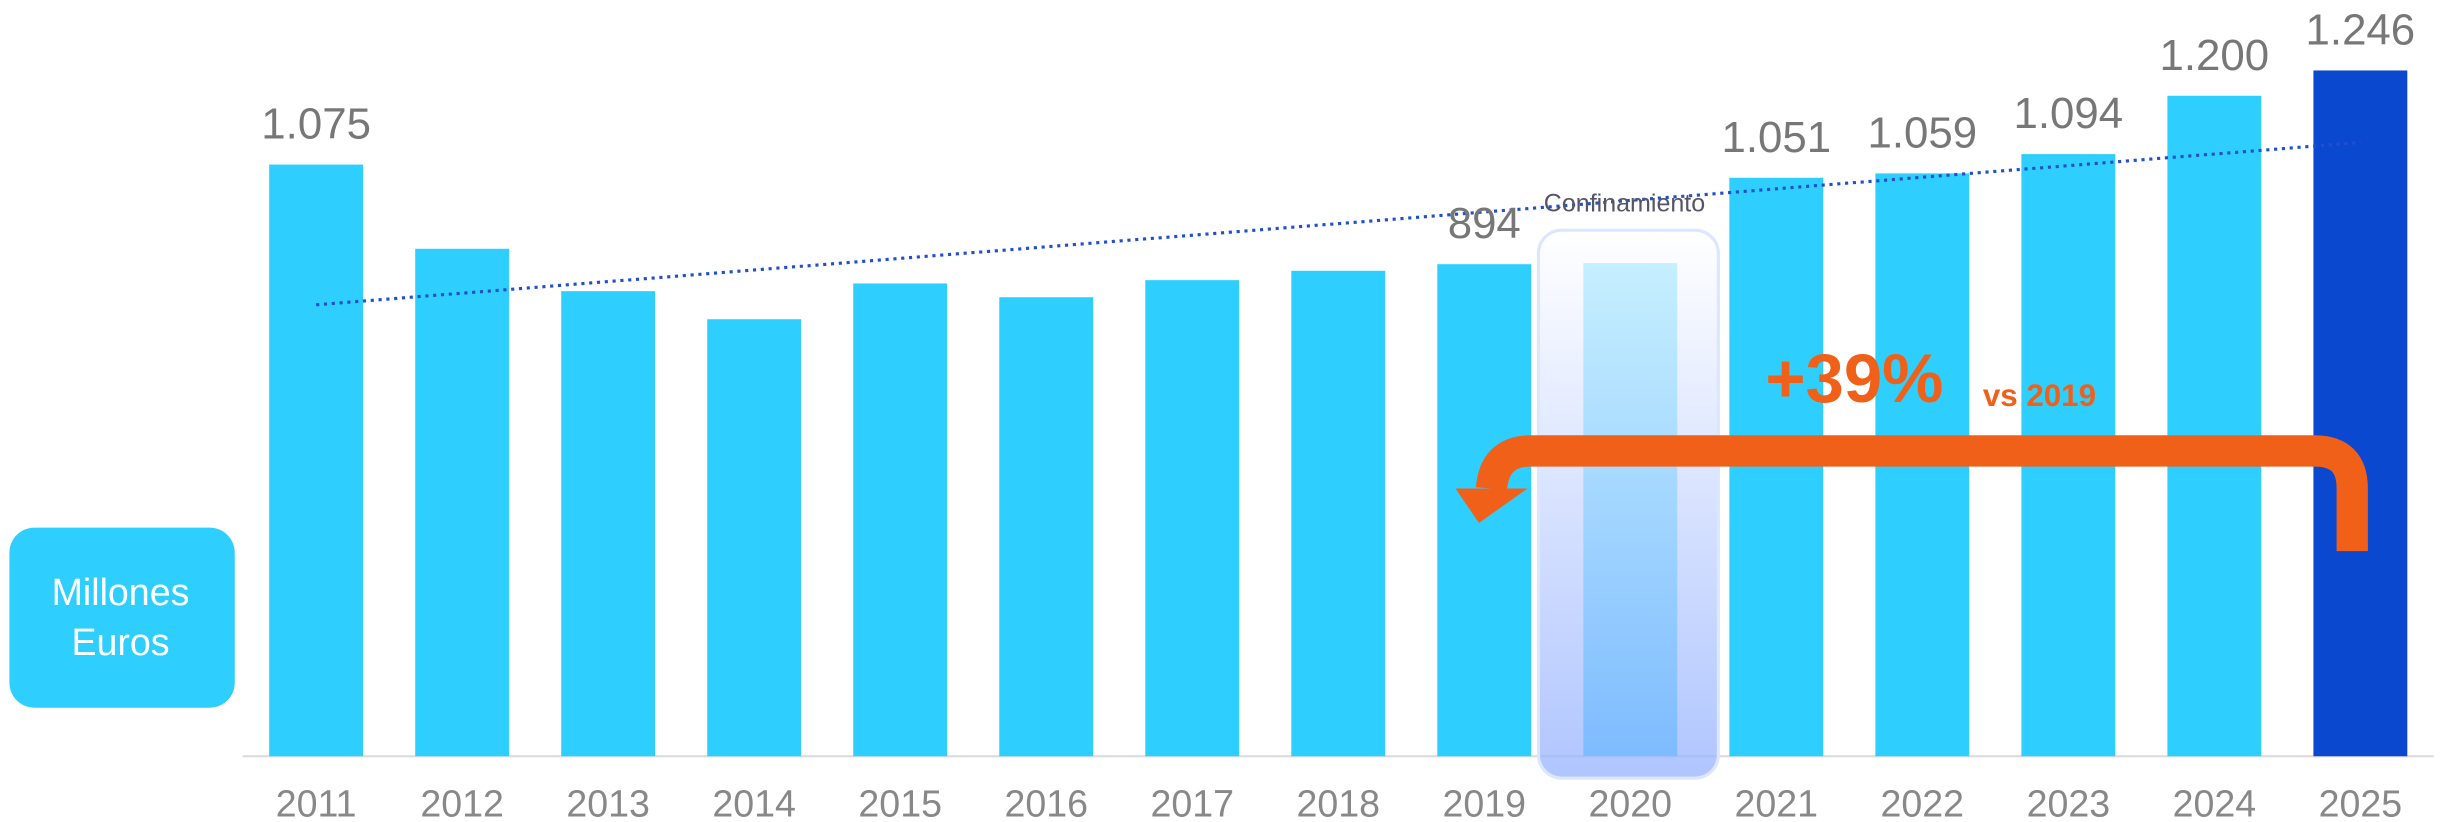  Describe the element at coordinates (2215, 55) in the screenshot. I see `value-label: 1.200` at that location.